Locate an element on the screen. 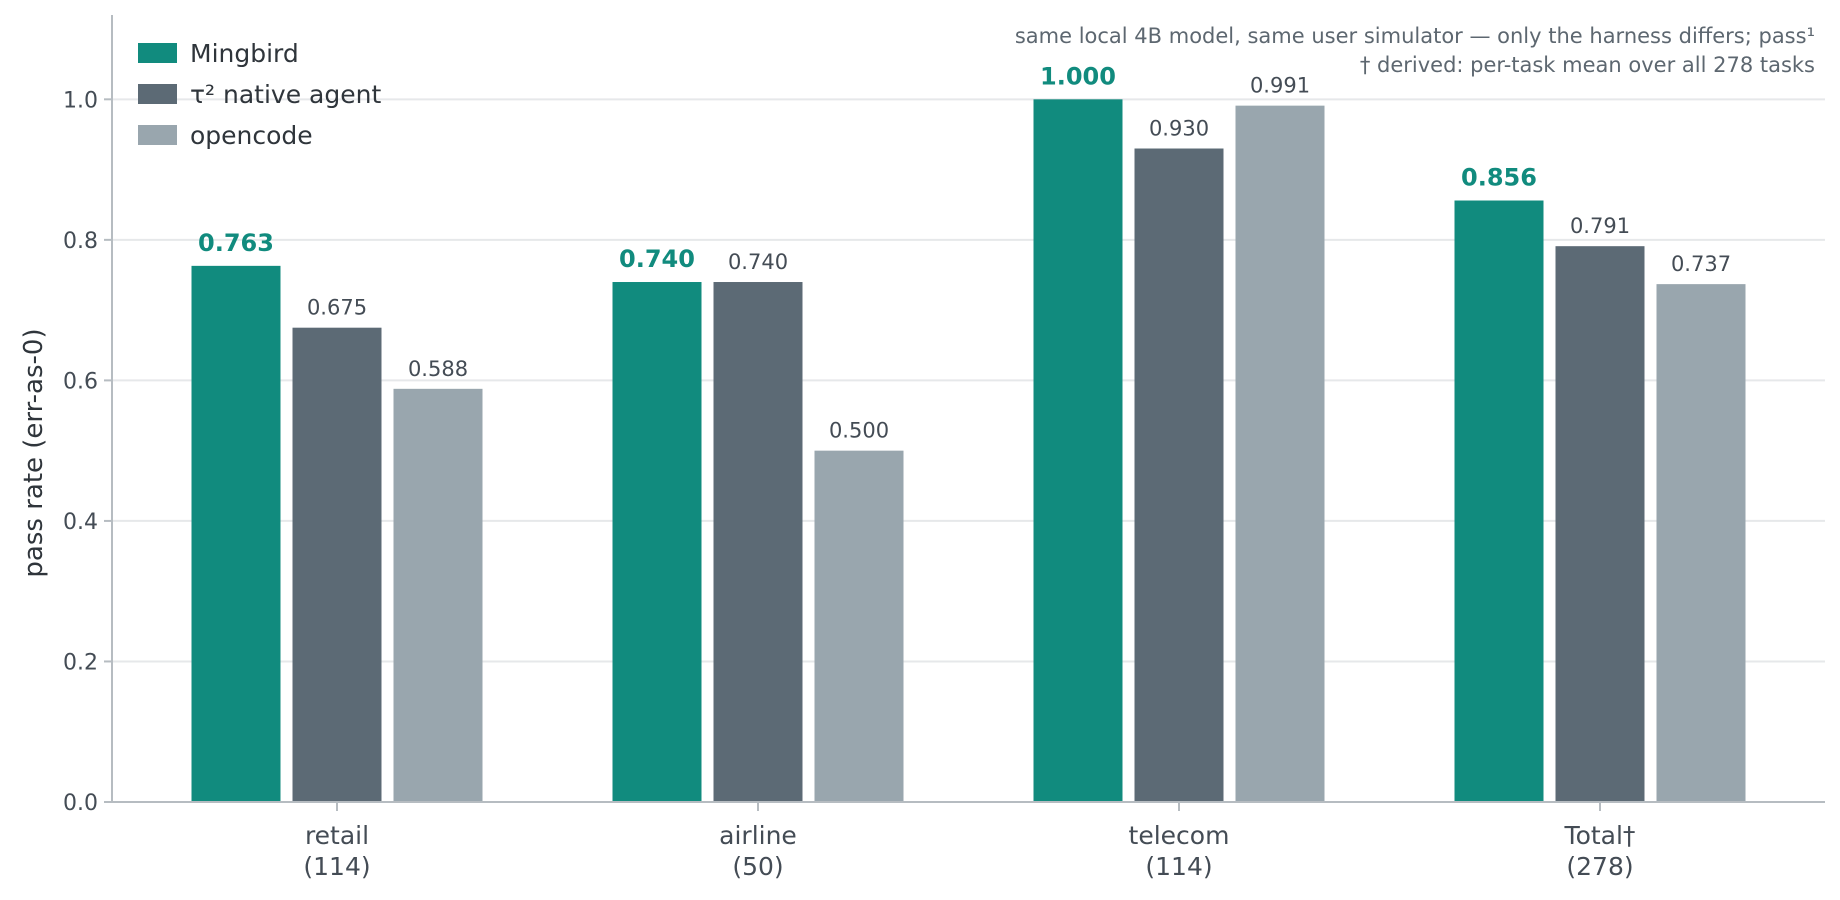 This screenshot has width=1840, height=900. bar-opencode-total is located at coordinates (1701, 543).